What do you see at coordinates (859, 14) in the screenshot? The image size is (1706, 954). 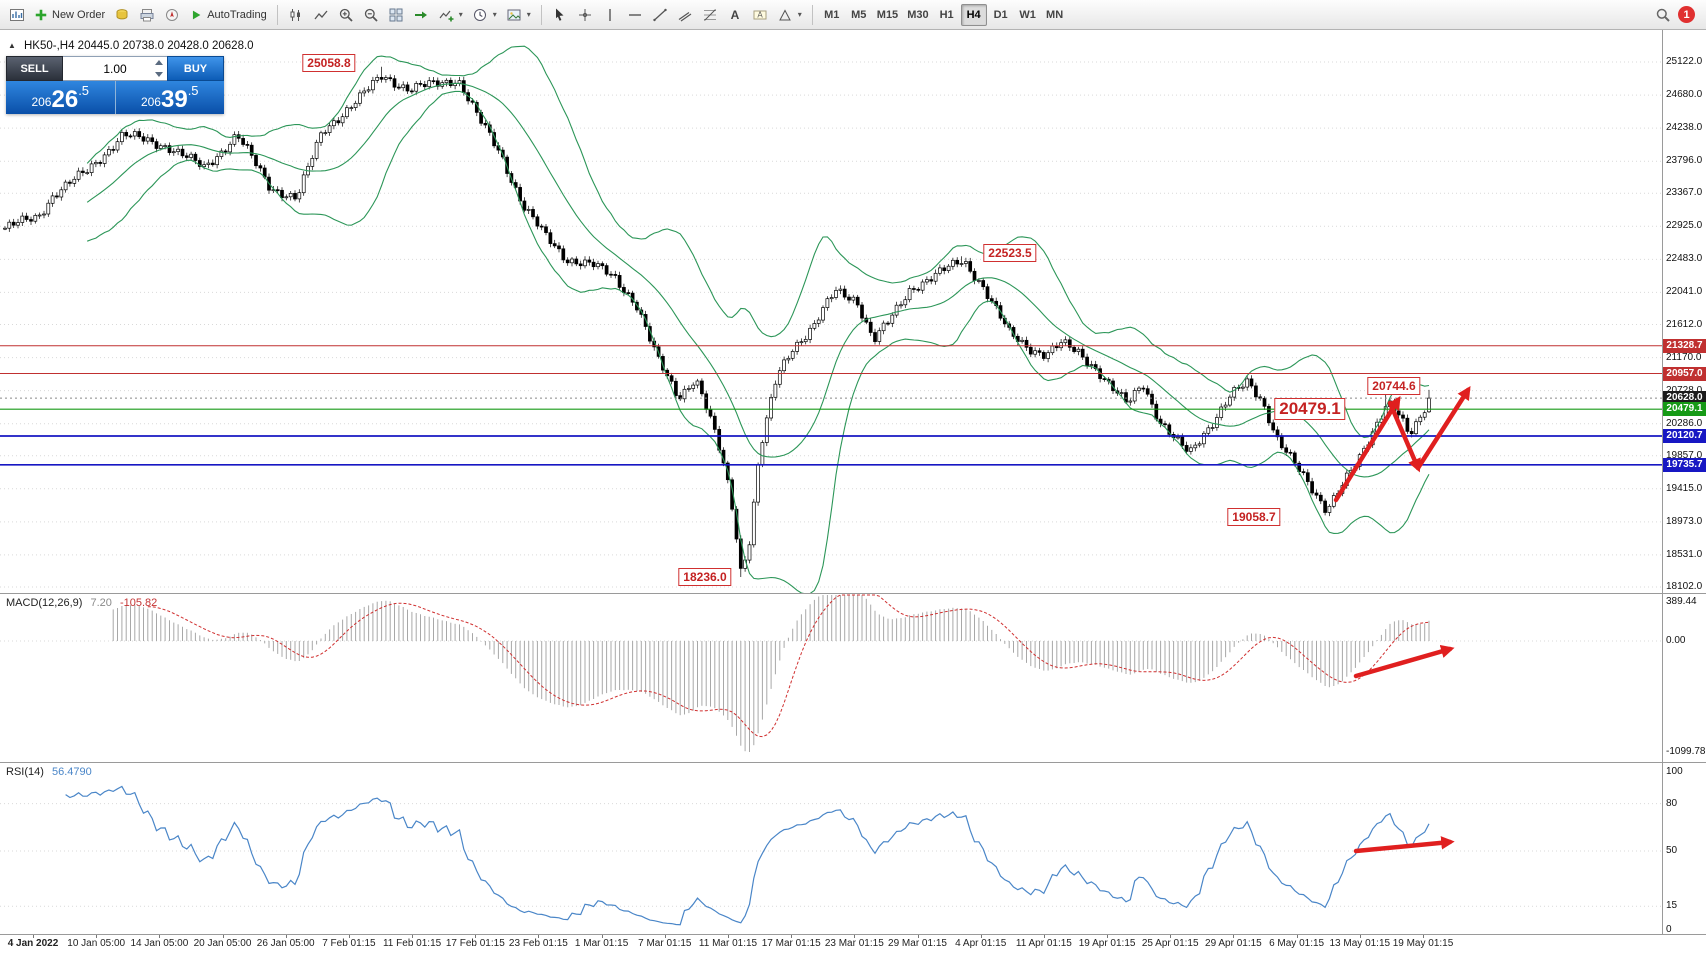 I see `timeframe-m5: M5` at bounding box center [859, 14].